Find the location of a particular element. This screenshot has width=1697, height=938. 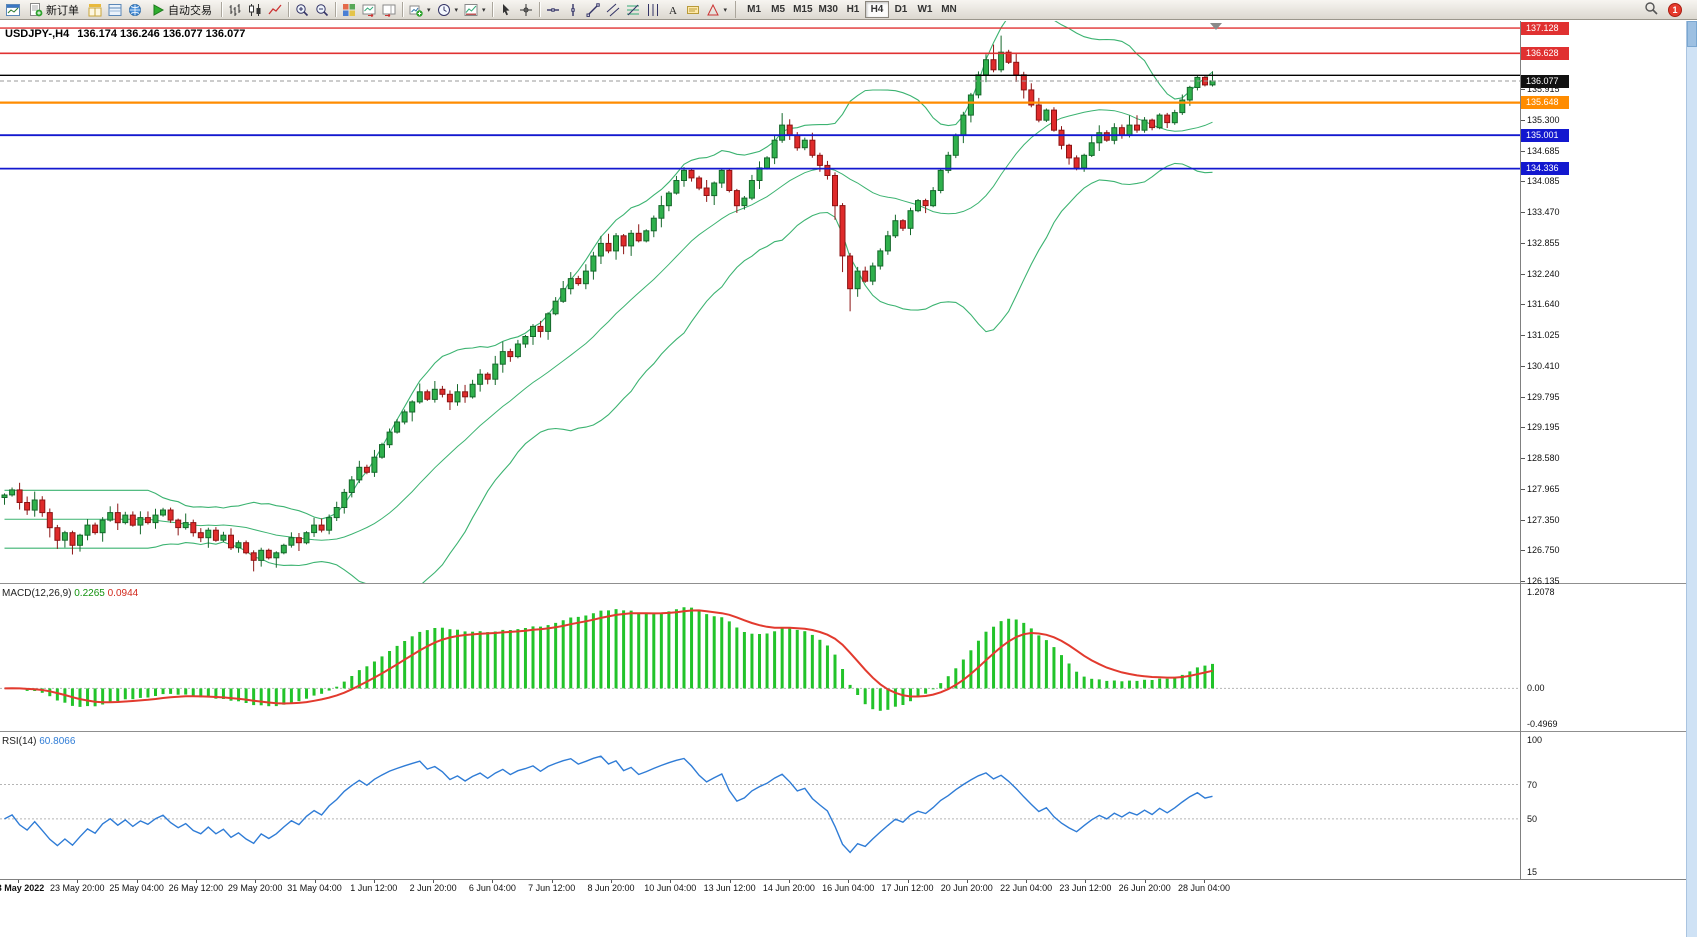

rsi-scale-min: 15 is located at coordinates (1532, 872).